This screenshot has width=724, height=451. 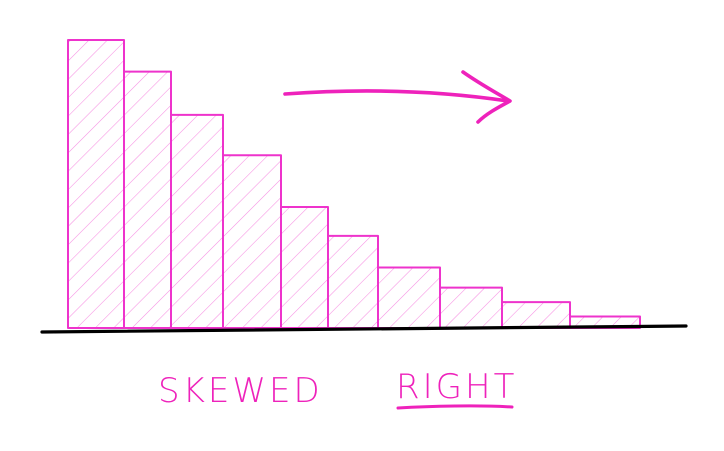 What do you see at coordinates (456, 387) in the screenshot?
I see `label-right: RIGHT` at bounding box center [456, 387].